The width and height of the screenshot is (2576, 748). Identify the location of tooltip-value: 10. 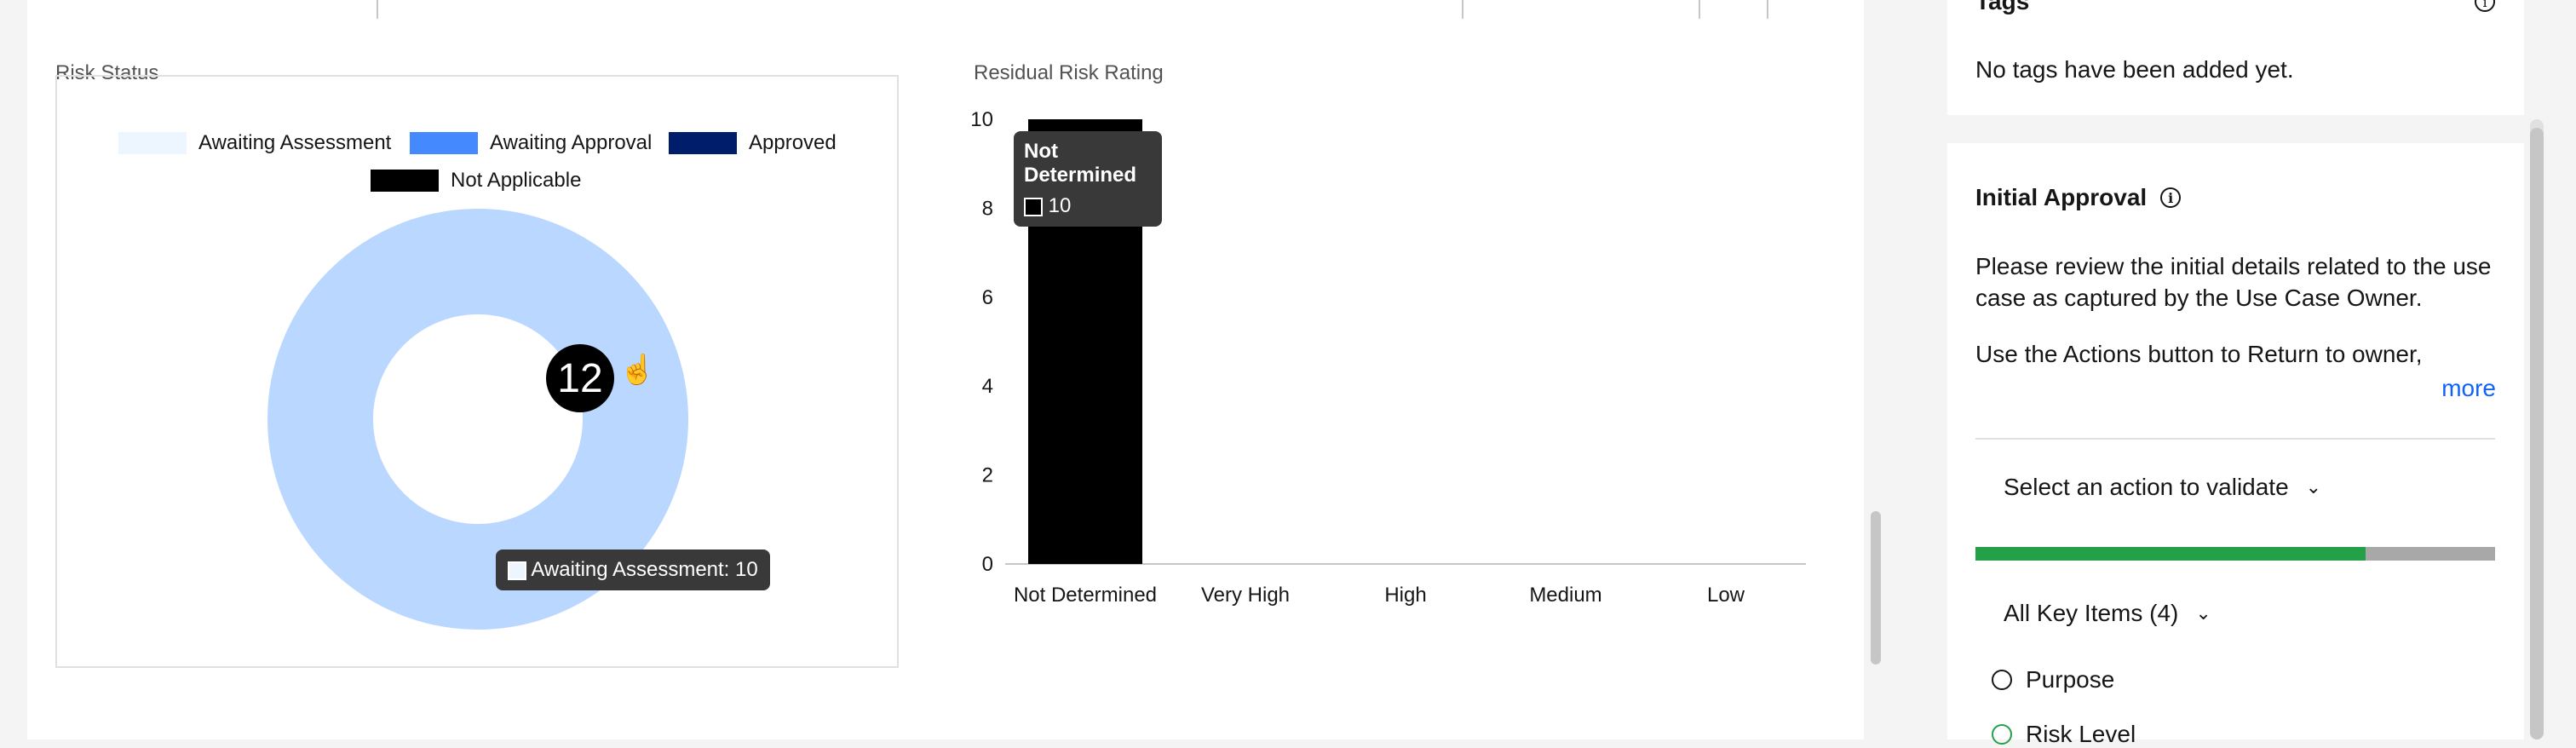
(1060, 205).